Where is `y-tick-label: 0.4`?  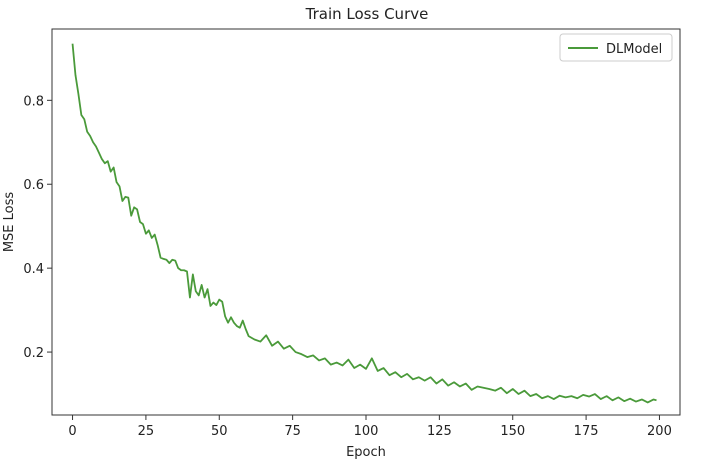 y-tick-label: 0.4 is located at coordinates (33, 269).